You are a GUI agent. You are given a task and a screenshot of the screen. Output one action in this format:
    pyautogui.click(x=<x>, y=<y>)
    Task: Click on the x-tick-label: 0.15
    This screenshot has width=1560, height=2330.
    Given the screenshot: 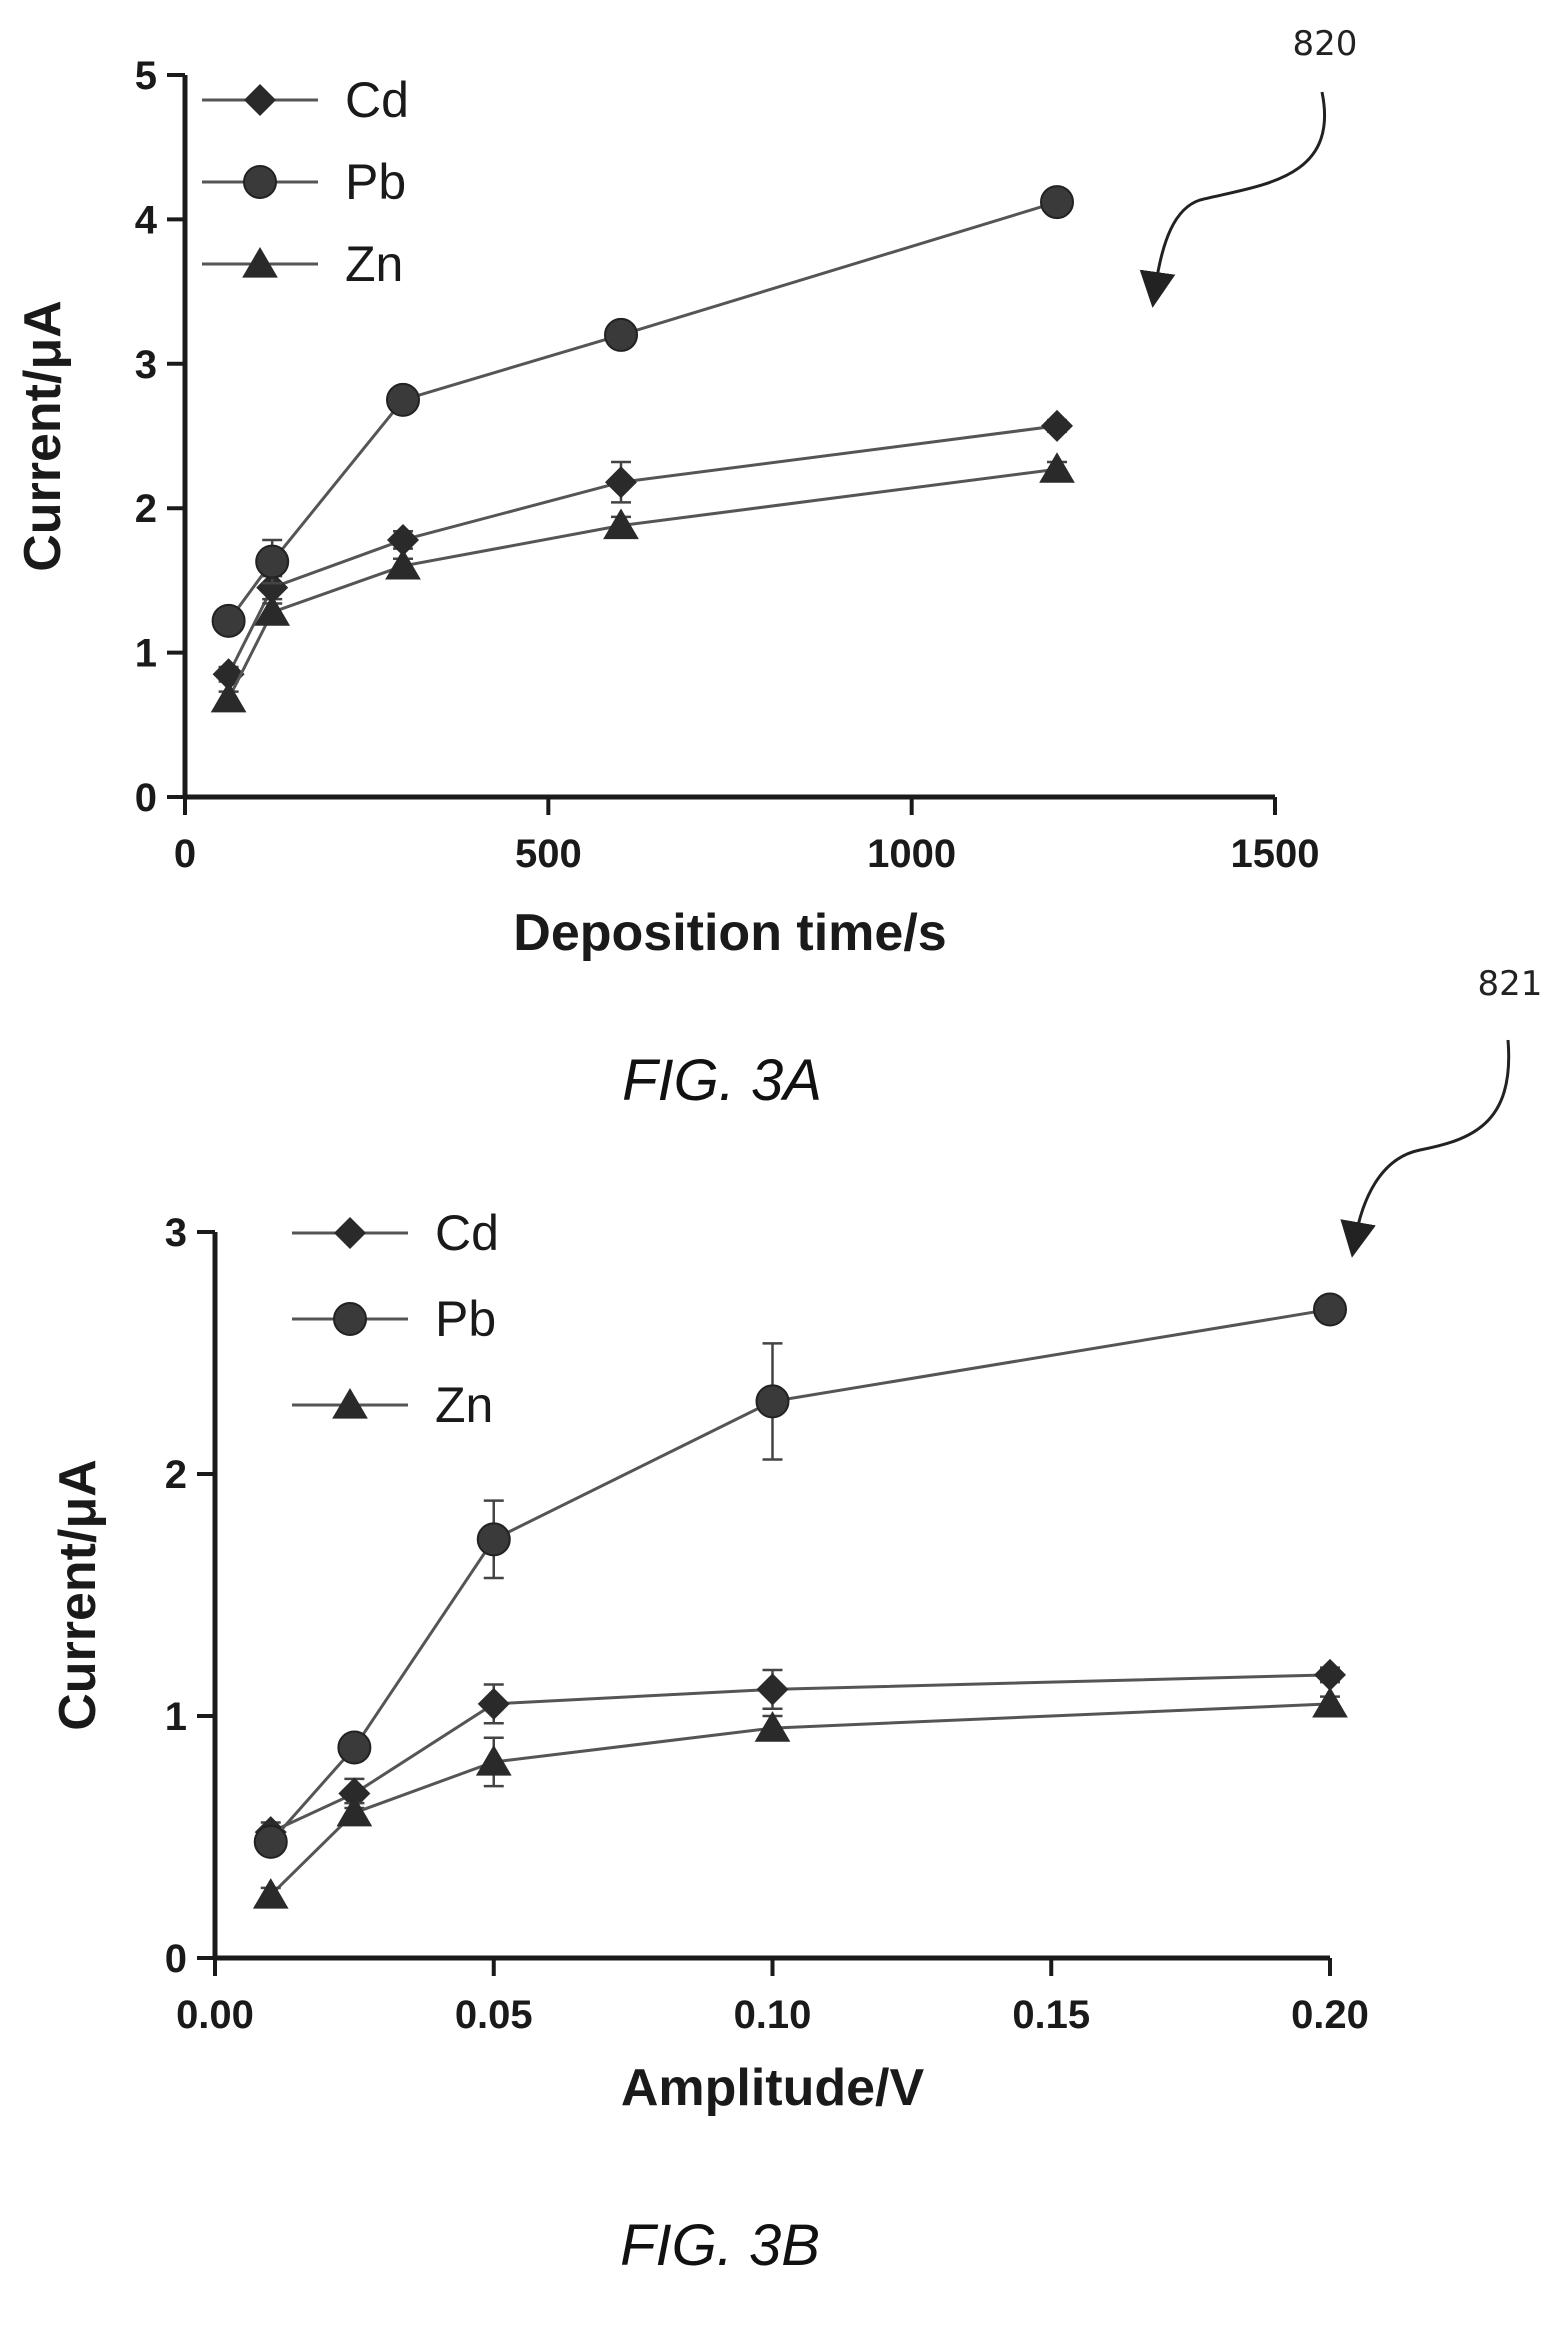 What is the action you would take?
    pyautogui.click(x=1051, y=2015)
    